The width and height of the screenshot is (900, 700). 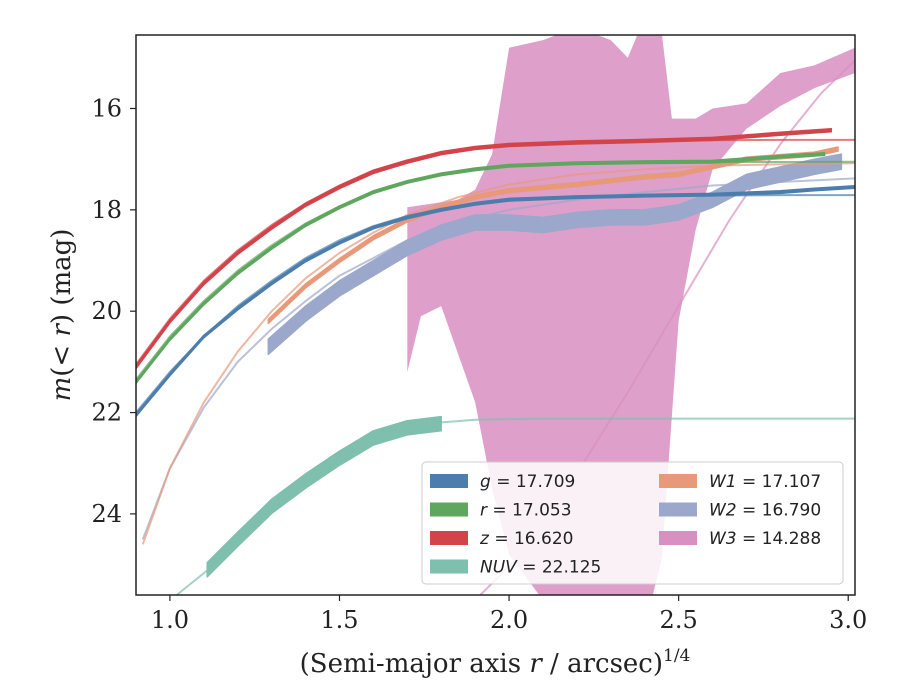 I want to click on y-axis-title-rest: ) (mag), so click(x=62, y=277).